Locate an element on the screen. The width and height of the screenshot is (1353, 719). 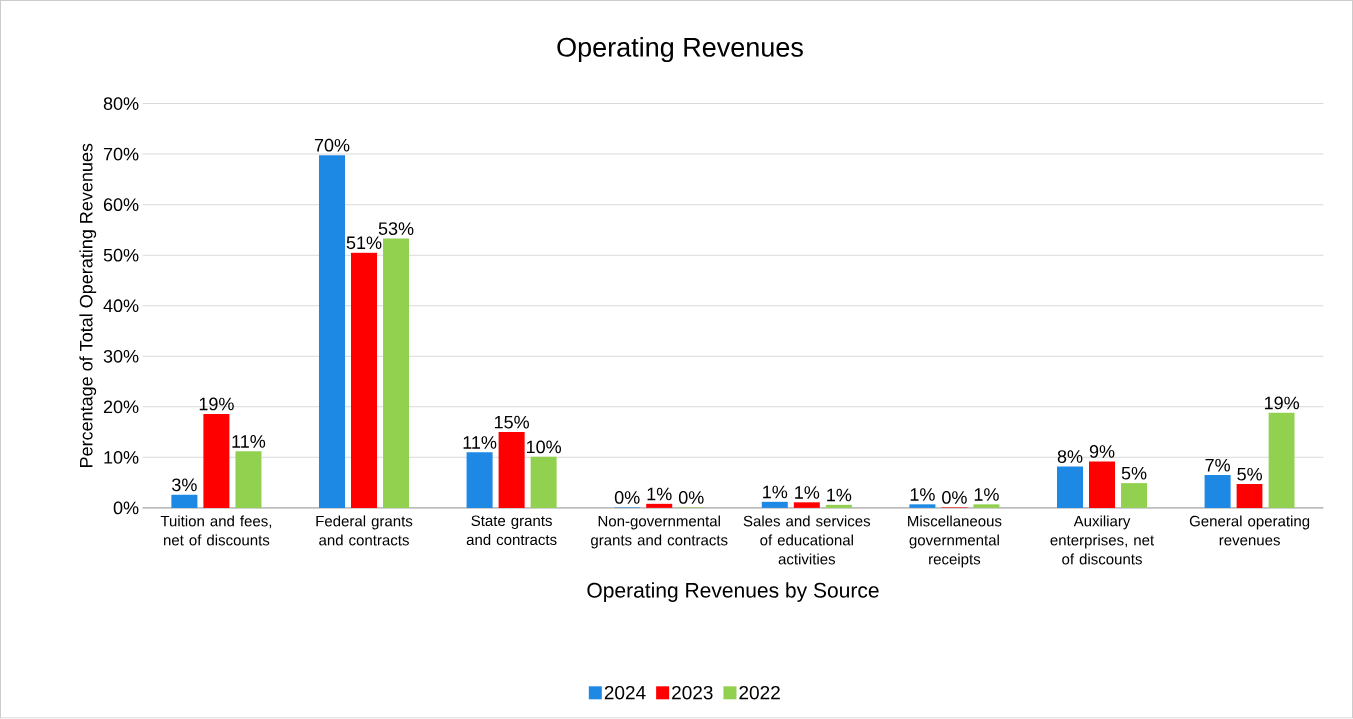
x-tick-label: Tuition and fees, net of discounts is located at coordinates (216, 530).